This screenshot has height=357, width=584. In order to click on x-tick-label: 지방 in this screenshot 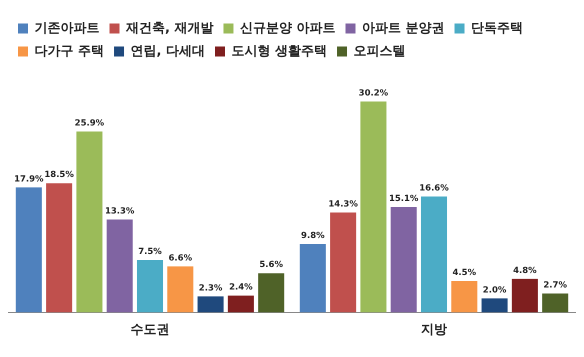, I will do `click(434, 330)`.